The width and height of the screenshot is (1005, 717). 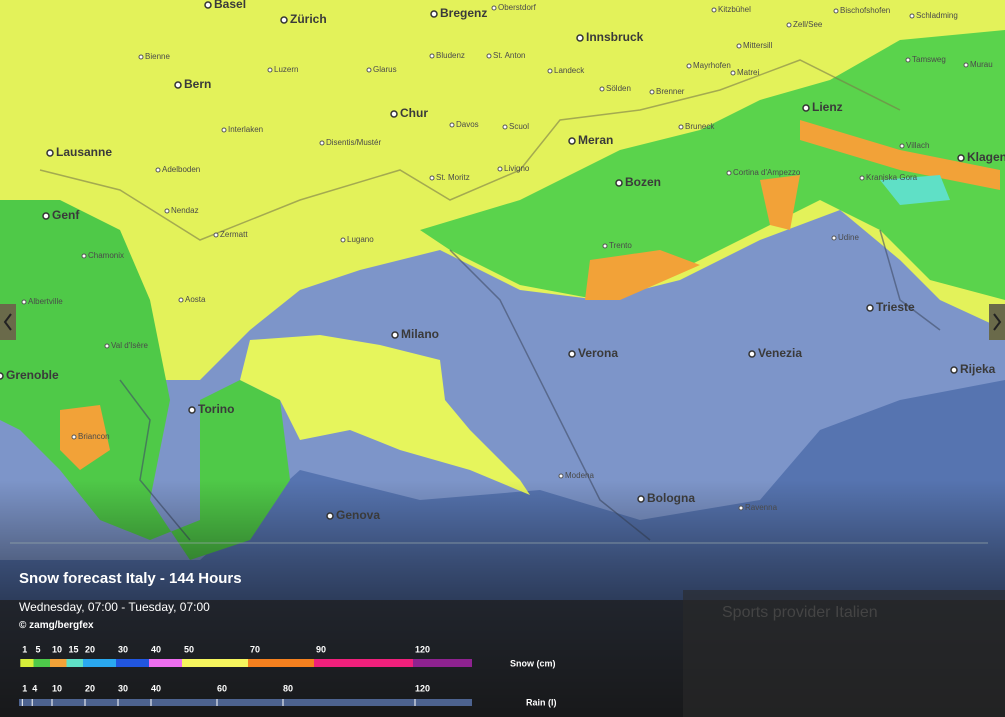 I want to click on city-label: Lausanne, so click(x=84, y=152).